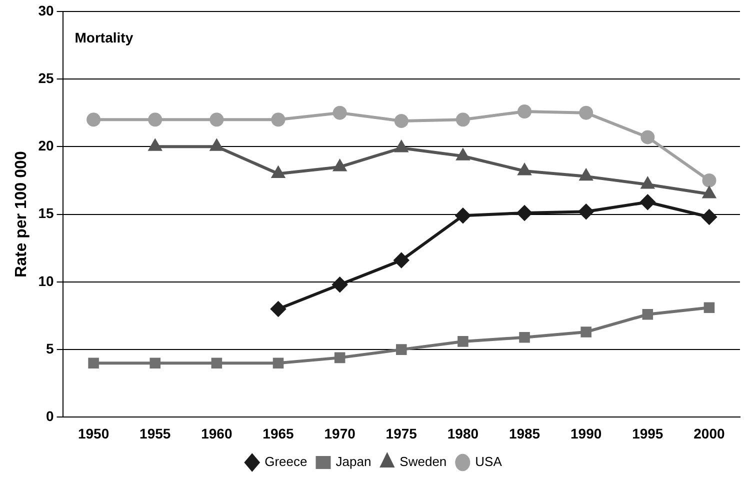 This screenshot has height=479, width=754. What do you see at coordinates (155, 433) in the screenshot?
I see `x-tick-label: 1955` at bounding box center [155, 433].